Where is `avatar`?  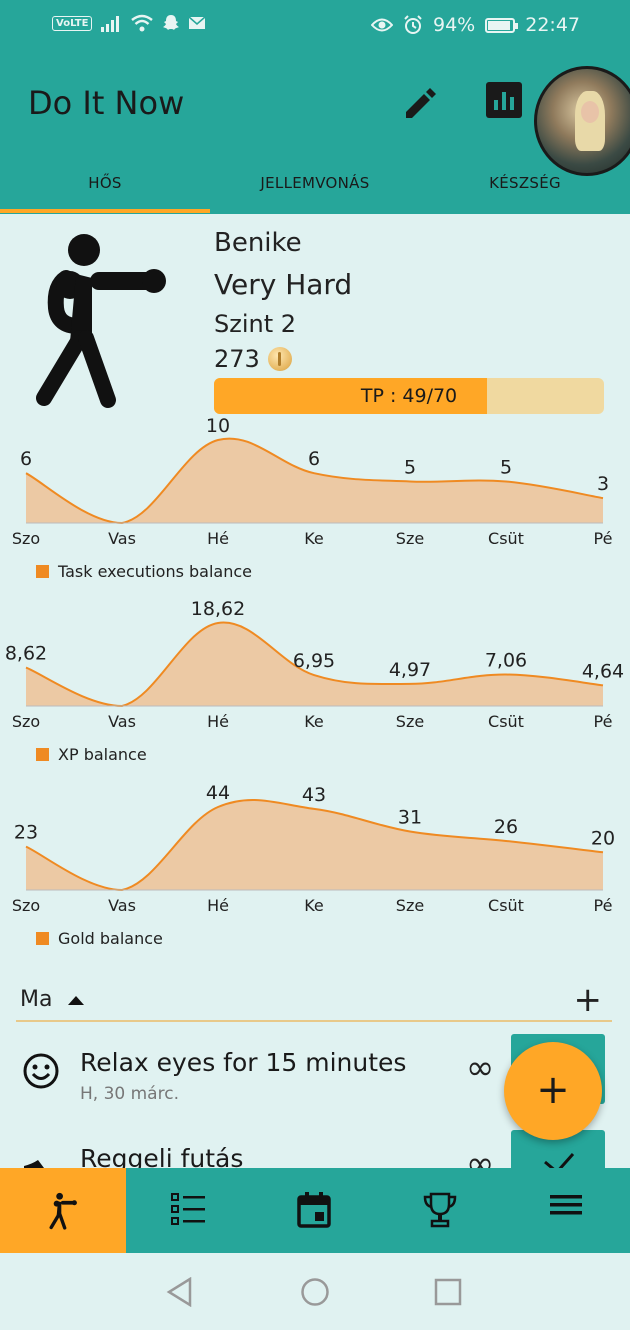
avatar is located at coordinates (582, 121).